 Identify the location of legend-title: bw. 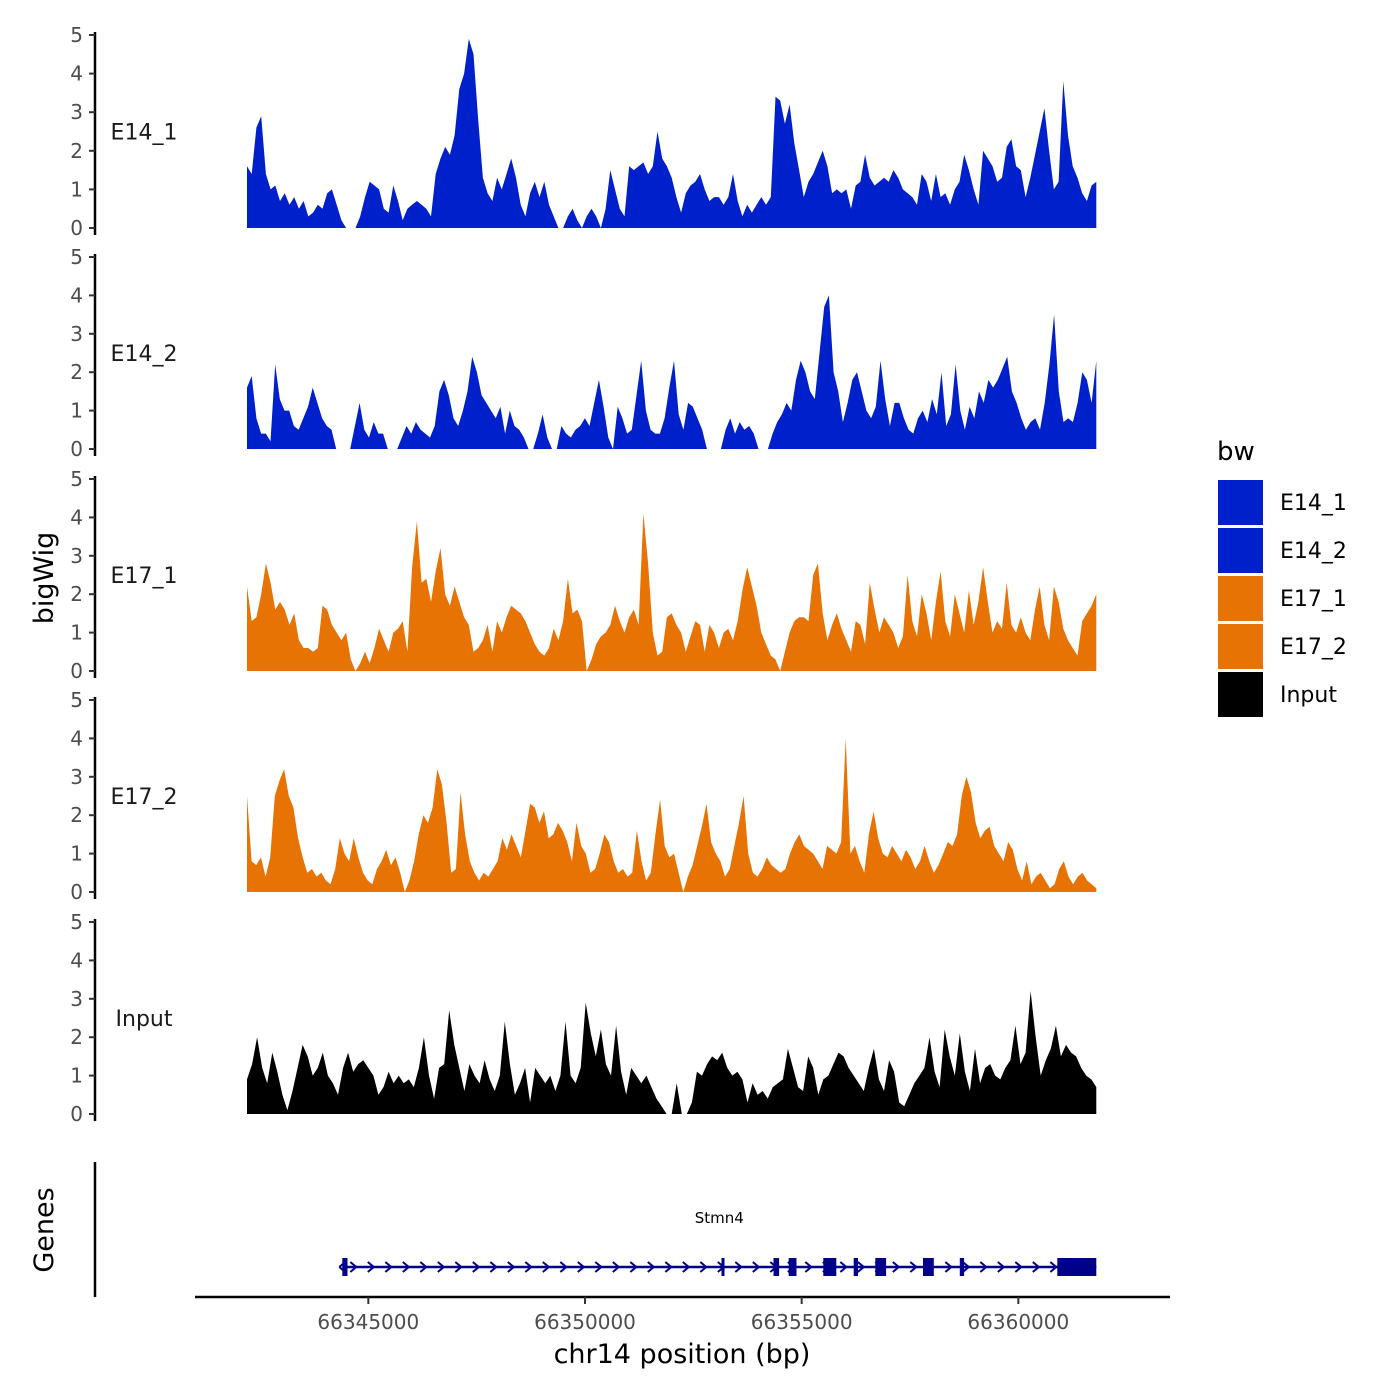
(1236, 452).